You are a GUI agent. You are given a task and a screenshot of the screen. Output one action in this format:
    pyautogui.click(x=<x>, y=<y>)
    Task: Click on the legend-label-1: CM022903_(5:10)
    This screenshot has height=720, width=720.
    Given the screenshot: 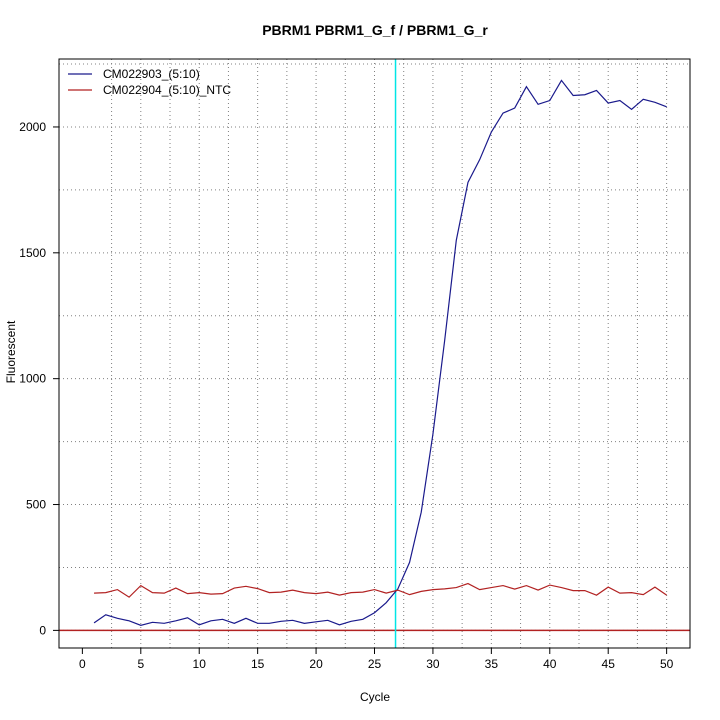 What is the action you would take?
    pyautogui.click(x=151, y=74)
    